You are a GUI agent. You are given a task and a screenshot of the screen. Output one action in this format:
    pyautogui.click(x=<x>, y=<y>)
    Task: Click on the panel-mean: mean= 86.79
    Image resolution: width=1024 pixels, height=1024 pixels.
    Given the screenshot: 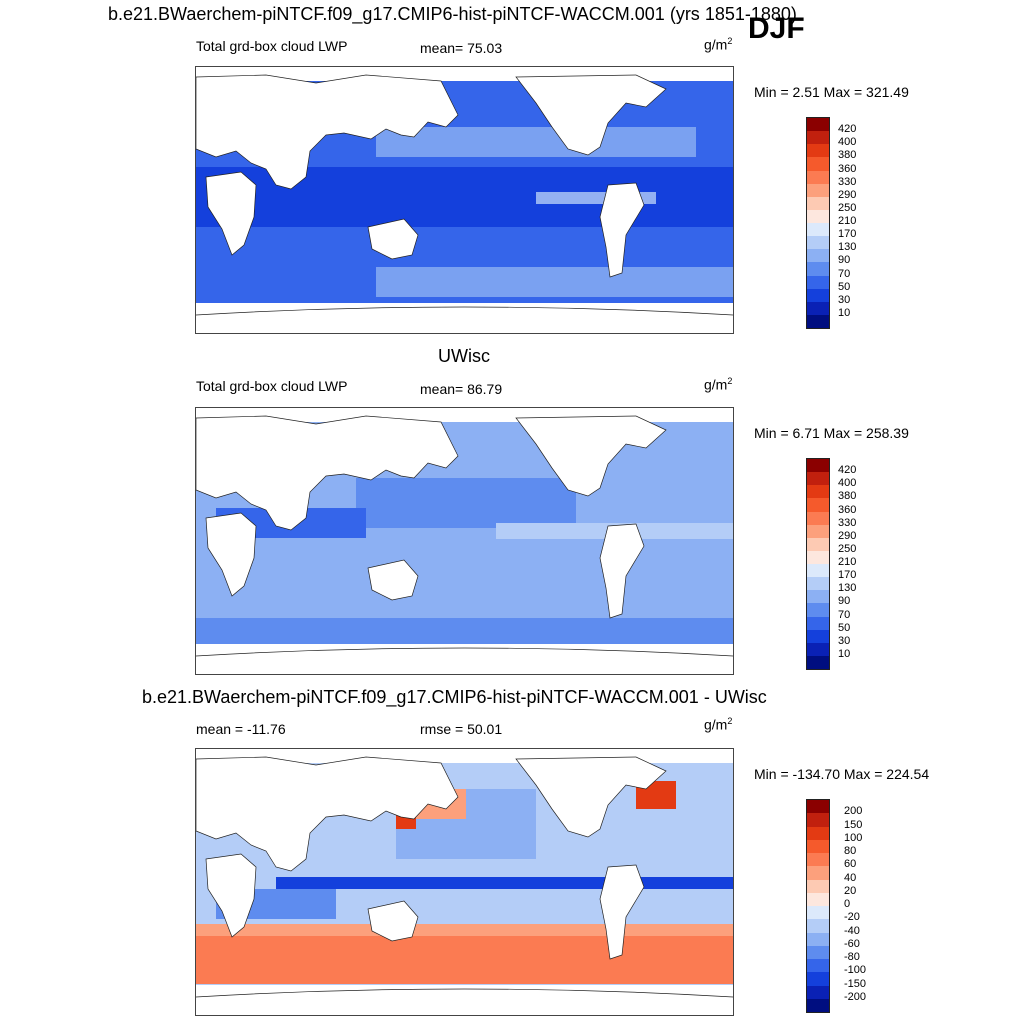 What is the action you would take?
    pyautogui.click(x=461, y=389)
    